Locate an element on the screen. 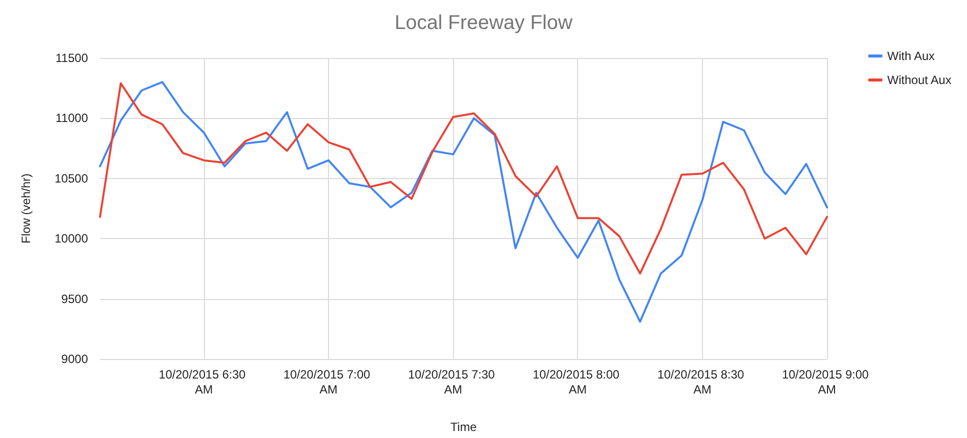  y-tick-label: 9000 is located at coordinates (74, 359).